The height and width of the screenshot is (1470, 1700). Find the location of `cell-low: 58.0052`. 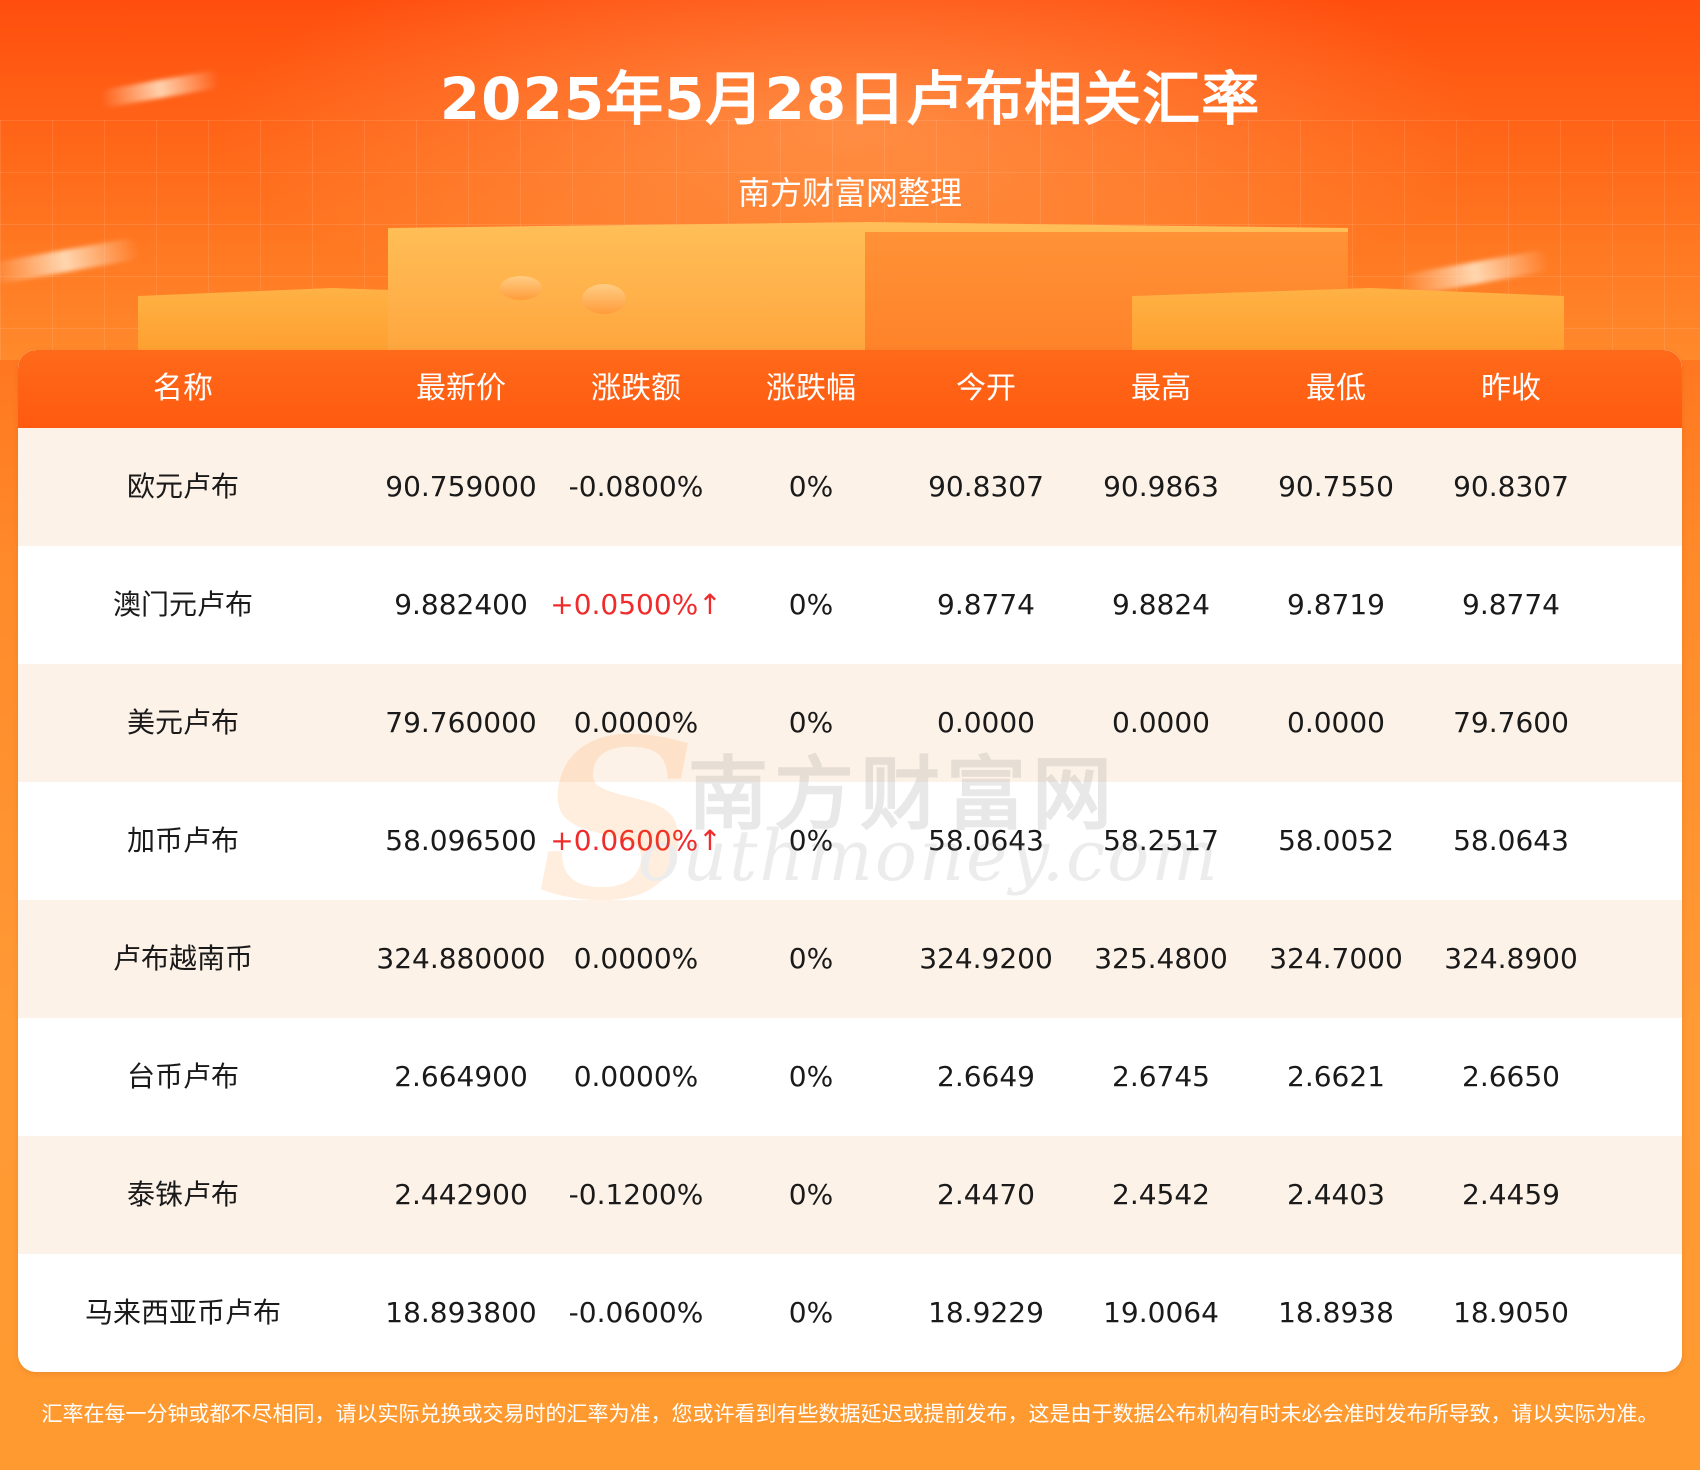

cell-low: 58.0052 is located at coordinates (1336, 840).